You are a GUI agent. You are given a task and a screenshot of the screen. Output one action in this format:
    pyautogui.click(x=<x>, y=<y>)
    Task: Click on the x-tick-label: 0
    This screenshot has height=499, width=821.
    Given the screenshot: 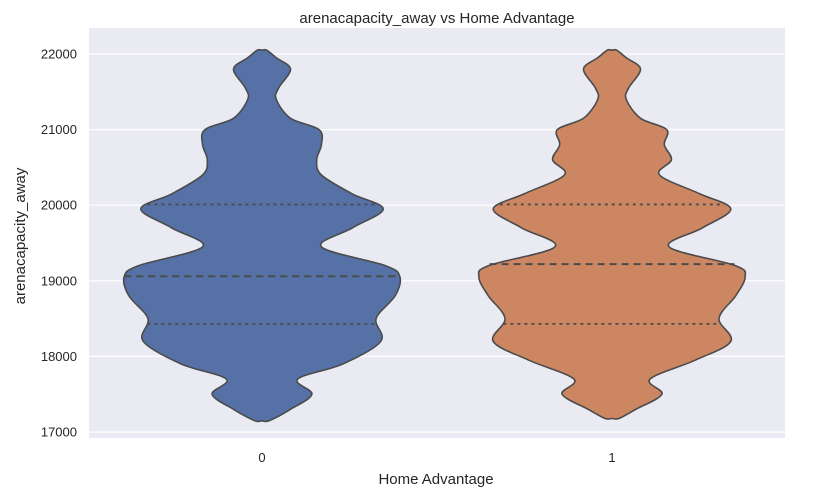 What is the action you would take?
    pyautogui.click(x=261, y=457)
    